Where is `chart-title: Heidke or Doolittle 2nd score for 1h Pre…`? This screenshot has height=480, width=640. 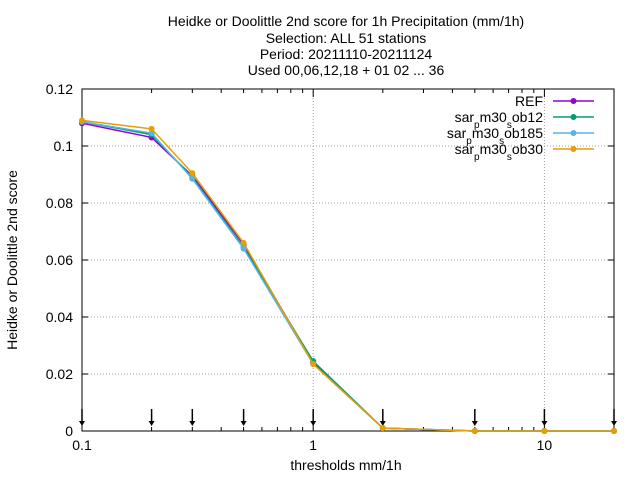
chart-title: Heidke or Doolittle 2nd score for 1h Pre… is located at coordinates (346, 45).